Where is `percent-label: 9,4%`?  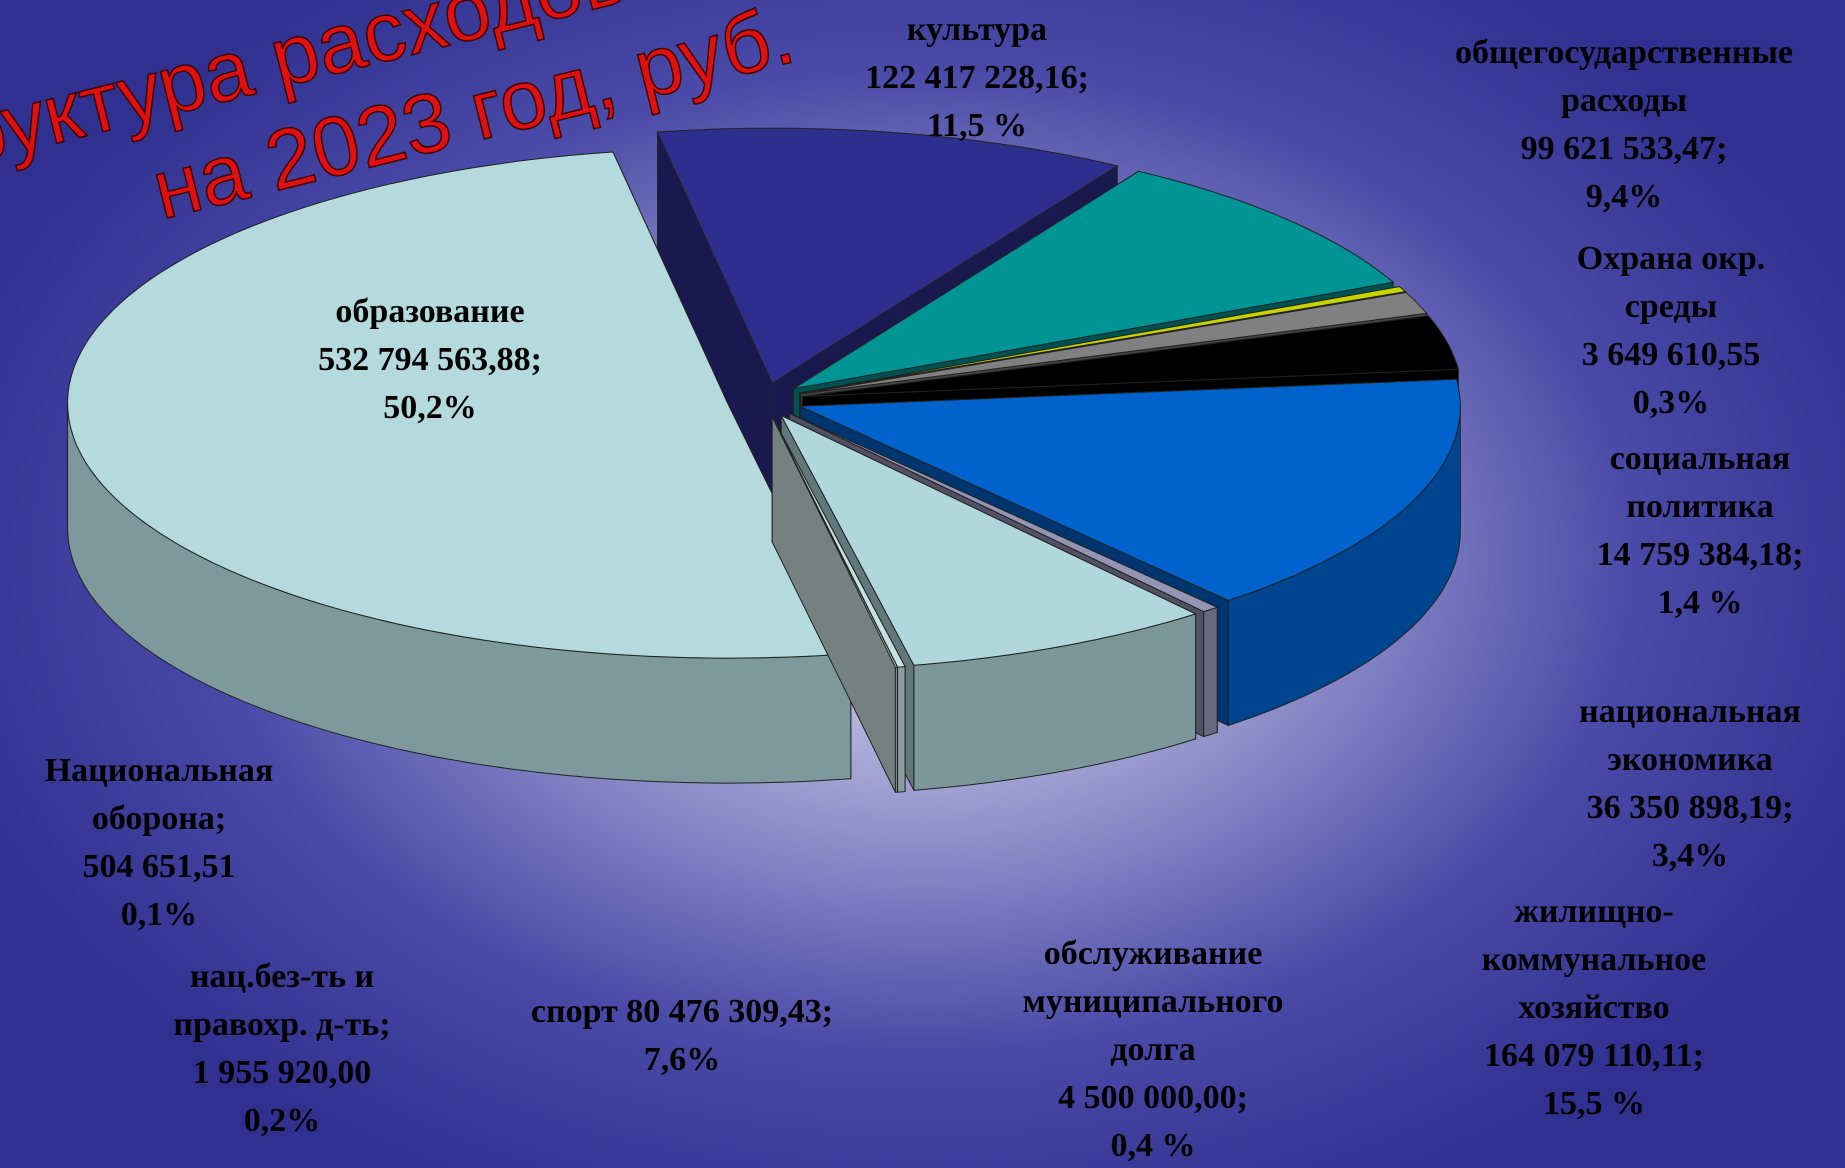 percent-label: 9,4% is located at coordinates (1624, 196).